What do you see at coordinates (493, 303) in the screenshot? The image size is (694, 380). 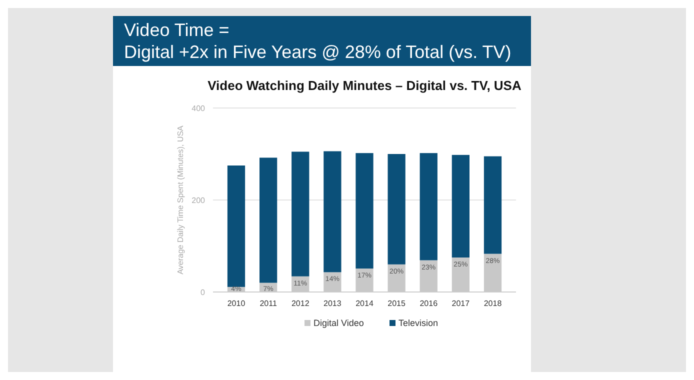 I see `x-tick-label: 2018` at bounding box center [493, 303].